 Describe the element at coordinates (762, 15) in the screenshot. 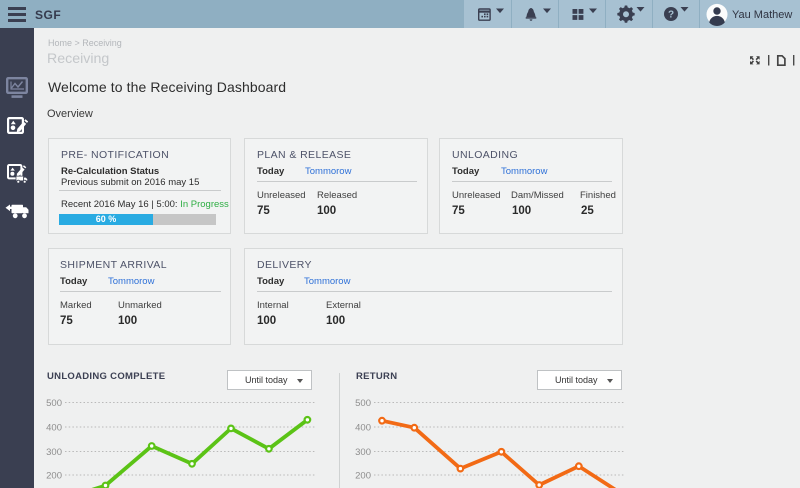

I see `svg-text: Yau Mathew` at that location.